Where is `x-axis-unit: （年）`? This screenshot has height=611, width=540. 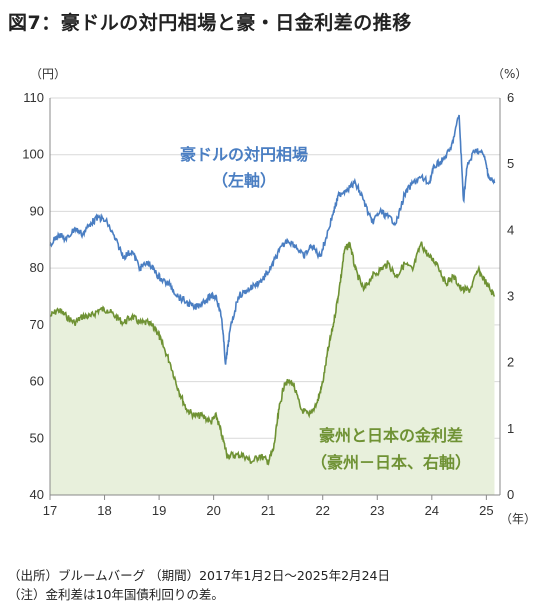
x-axis-unit: （年） is located at coordinates (518, 519).